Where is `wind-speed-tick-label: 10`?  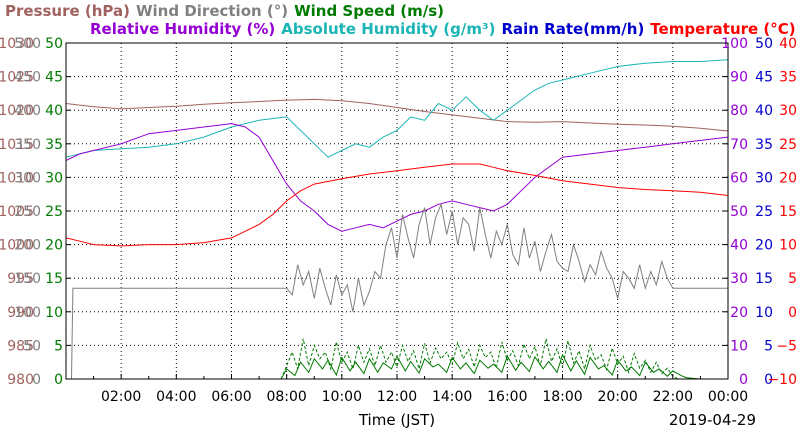
wind-speed-tick-label: 10 is located at coordinates (54, 313).